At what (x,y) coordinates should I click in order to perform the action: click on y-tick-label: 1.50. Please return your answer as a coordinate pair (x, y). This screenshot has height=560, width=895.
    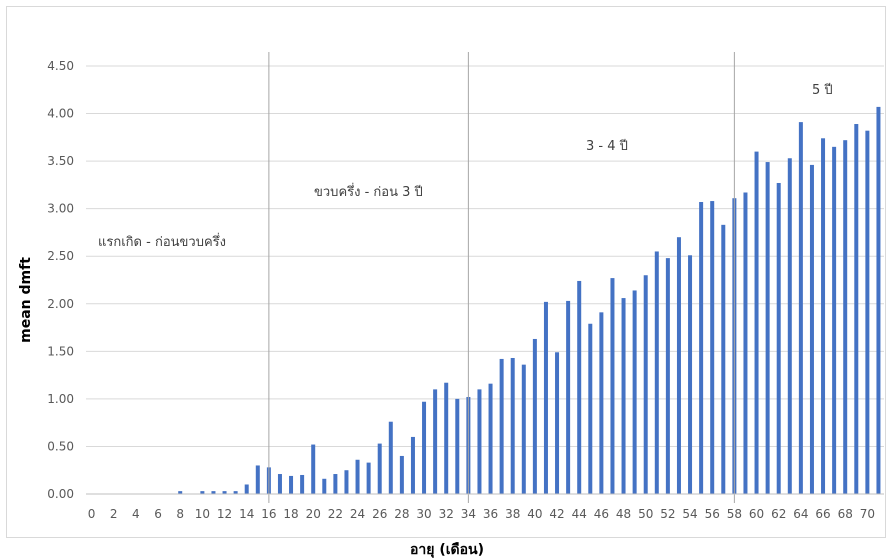
    Looking at the image, I should click on (60, 351).